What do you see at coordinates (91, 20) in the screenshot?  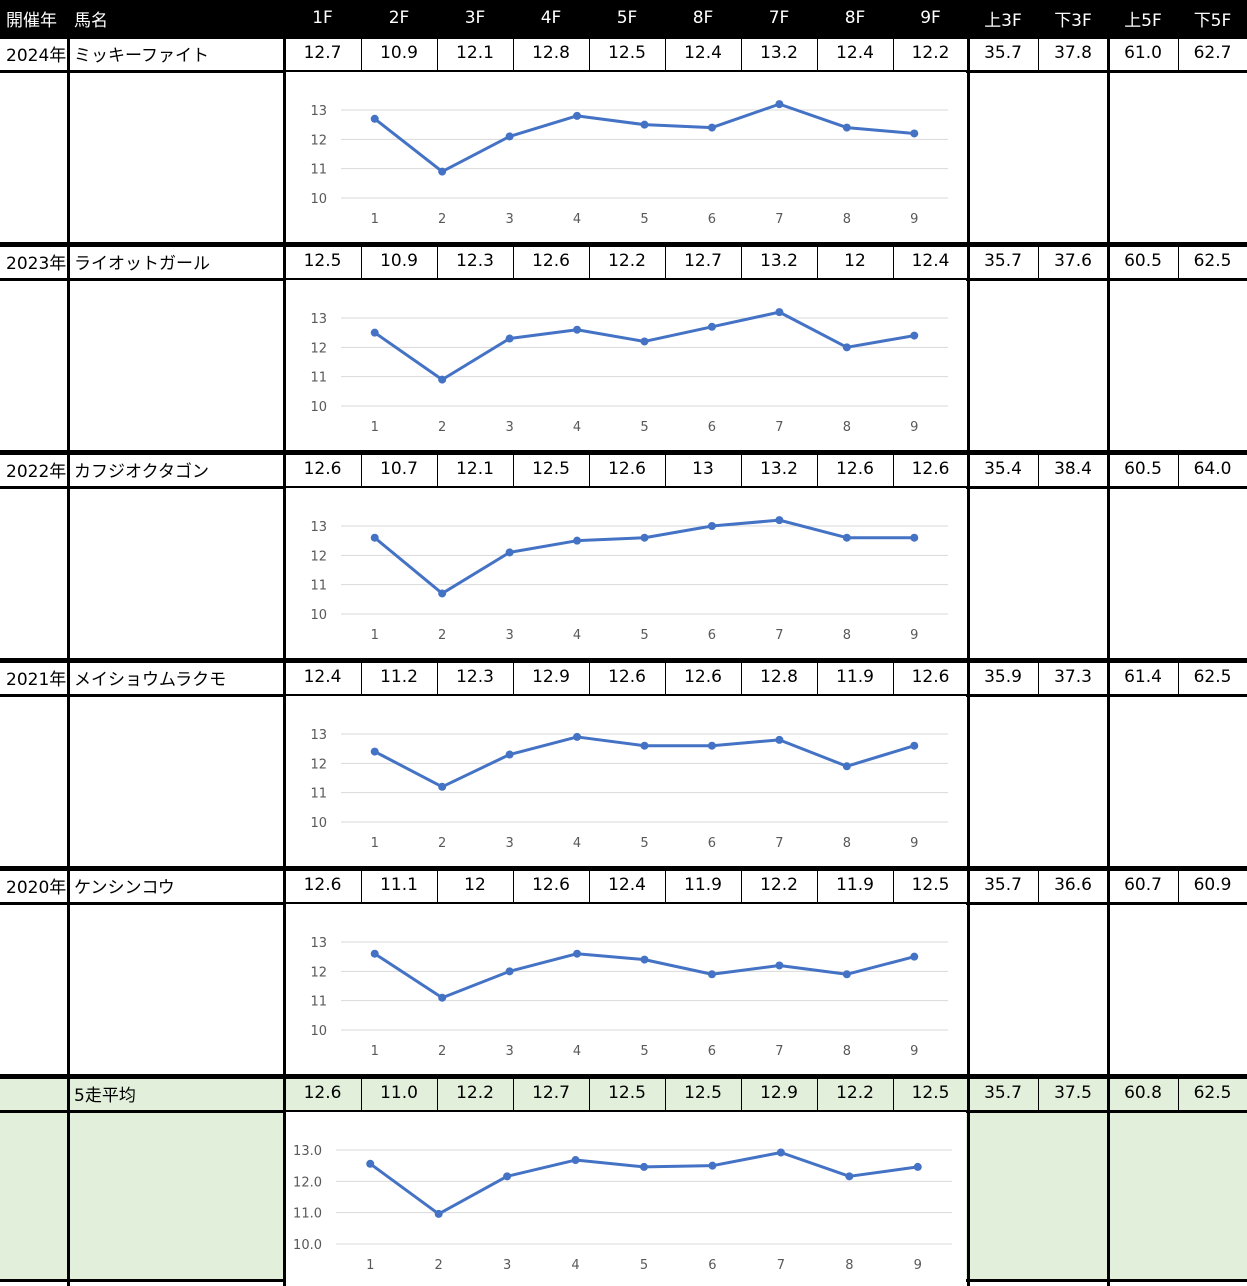 I see `header-cell: 馬名` at bounding box center [91, 20].